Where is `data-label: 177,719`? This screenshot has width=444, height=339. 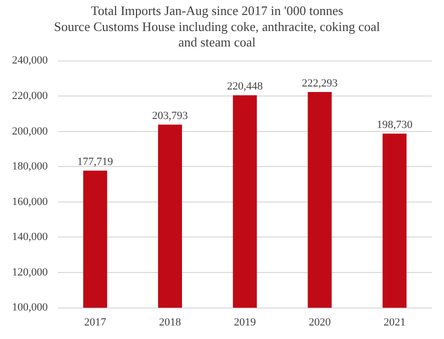 data-label: 177,719 is located at coordinates (95, 162).